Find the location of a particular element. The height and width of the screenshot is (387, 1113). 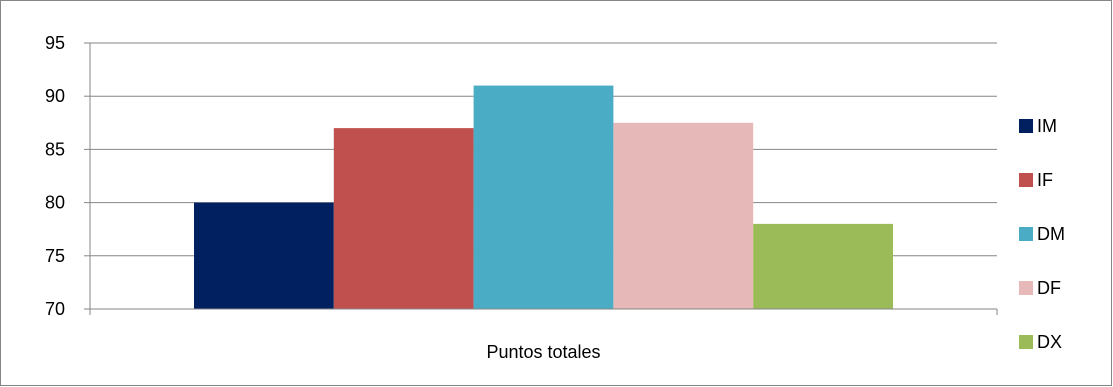

bar-dm is located at coordinates (543, 197).